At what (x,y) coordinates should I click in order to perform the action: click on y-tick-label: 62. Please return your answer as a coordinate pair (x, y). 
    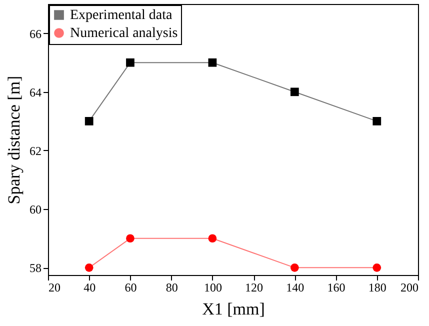
    Looking at the image, I should click on (36, 151).